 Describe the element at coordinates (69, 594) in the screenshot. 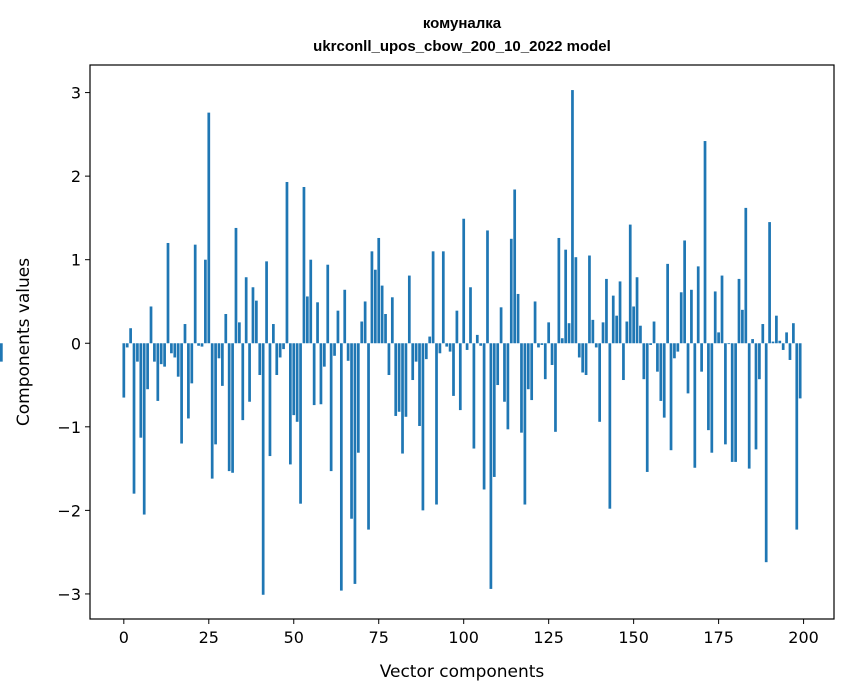

I see `y-tick-label: −3` at that location.